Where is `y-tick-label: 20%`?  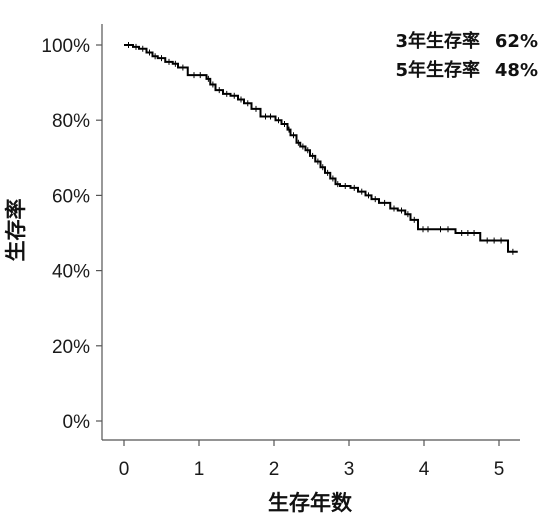
y-tick-label: 20% is located at coordinates (71, 347).